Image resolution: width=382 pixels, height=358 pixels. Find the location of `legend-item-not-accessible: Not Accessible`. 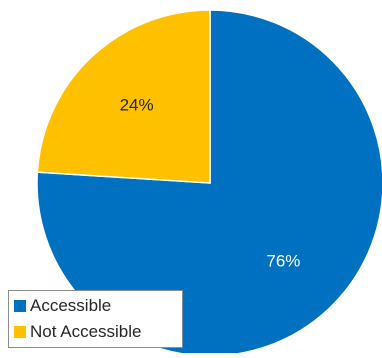

legend-item-not-accessible: Not Accessible is located at coordinates (98, 332).